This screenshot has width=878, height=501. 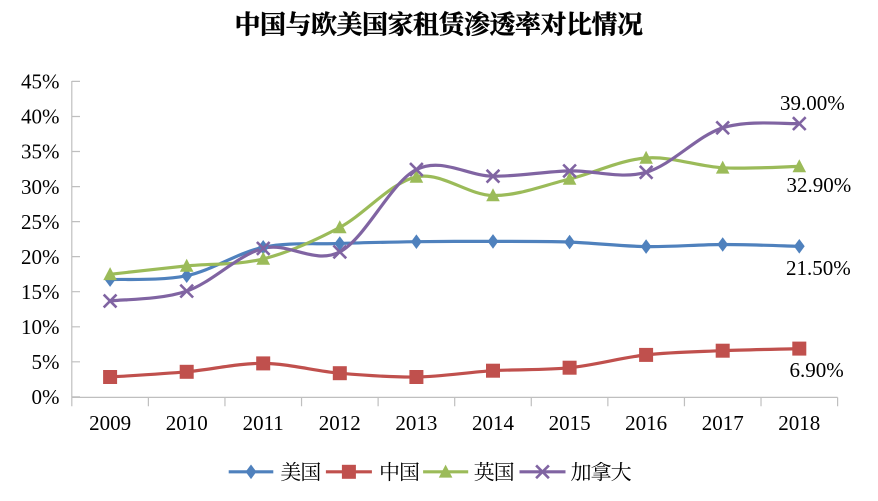 I want to click on svg-text: 10%, so click(x=40, y=327).